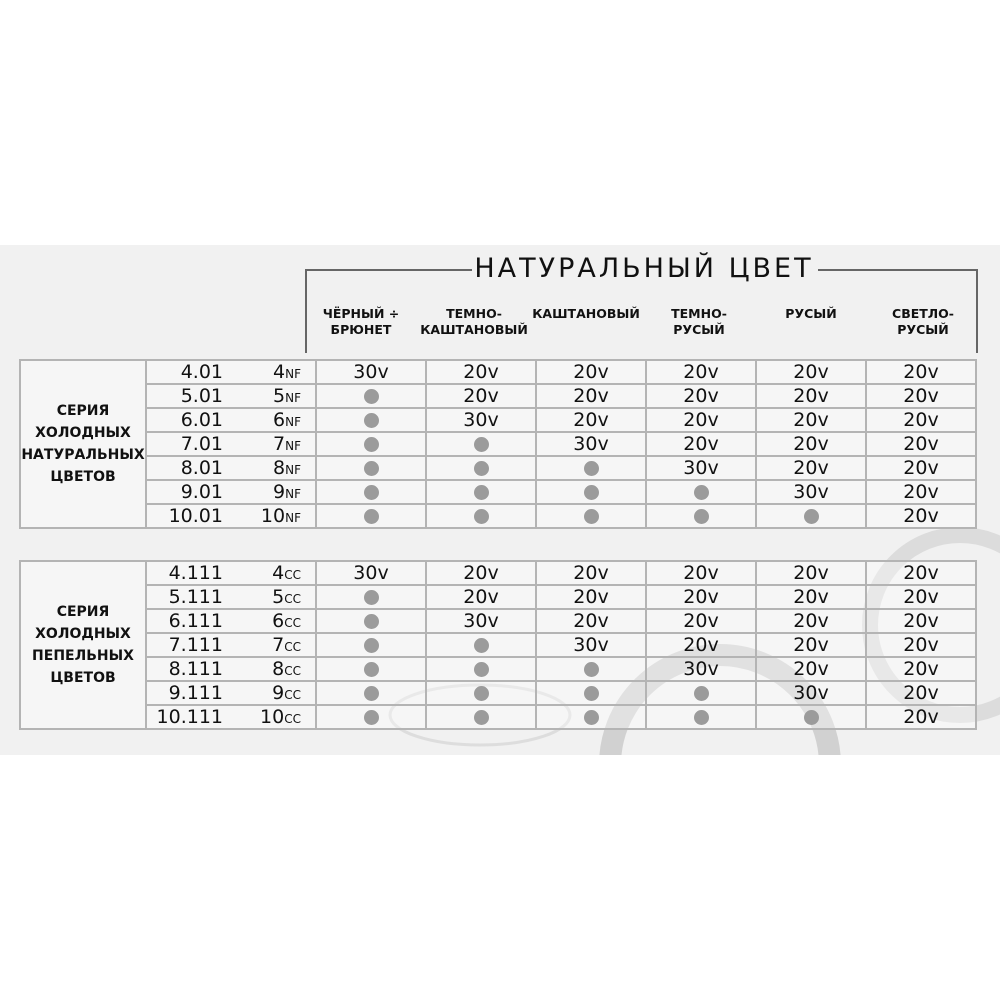  I want to click on shade-number: 6, so click(278, 621).